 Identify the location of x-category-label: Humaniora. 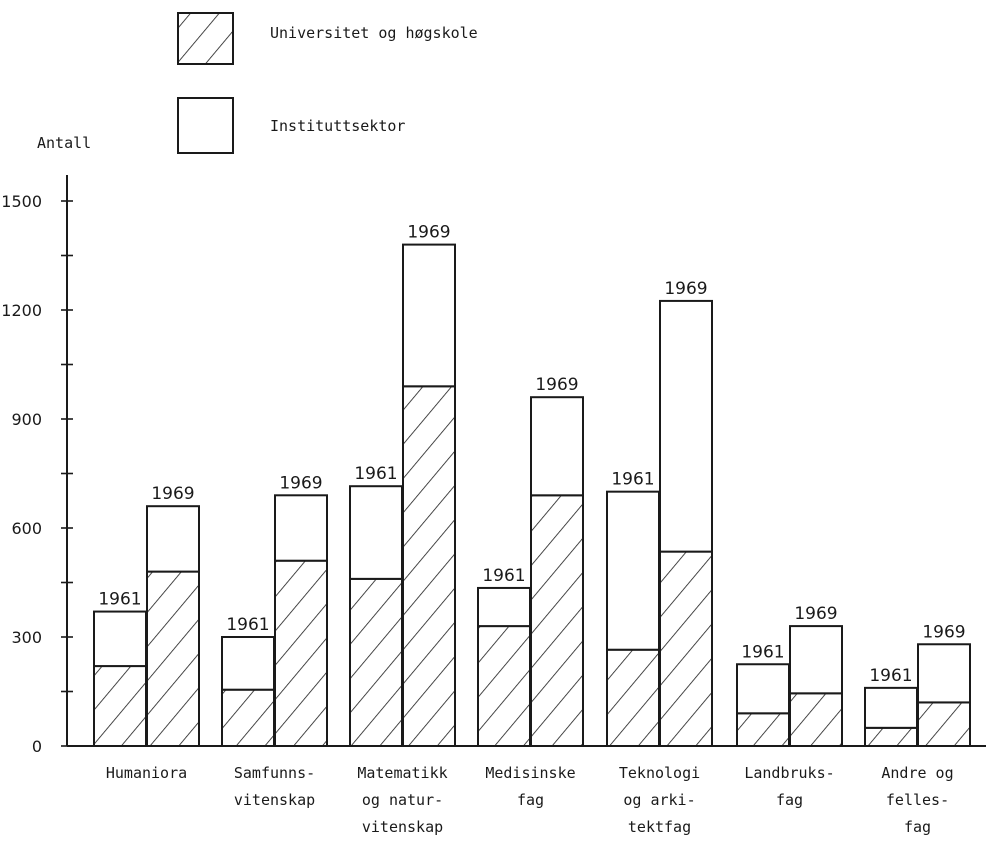
(146, 773).